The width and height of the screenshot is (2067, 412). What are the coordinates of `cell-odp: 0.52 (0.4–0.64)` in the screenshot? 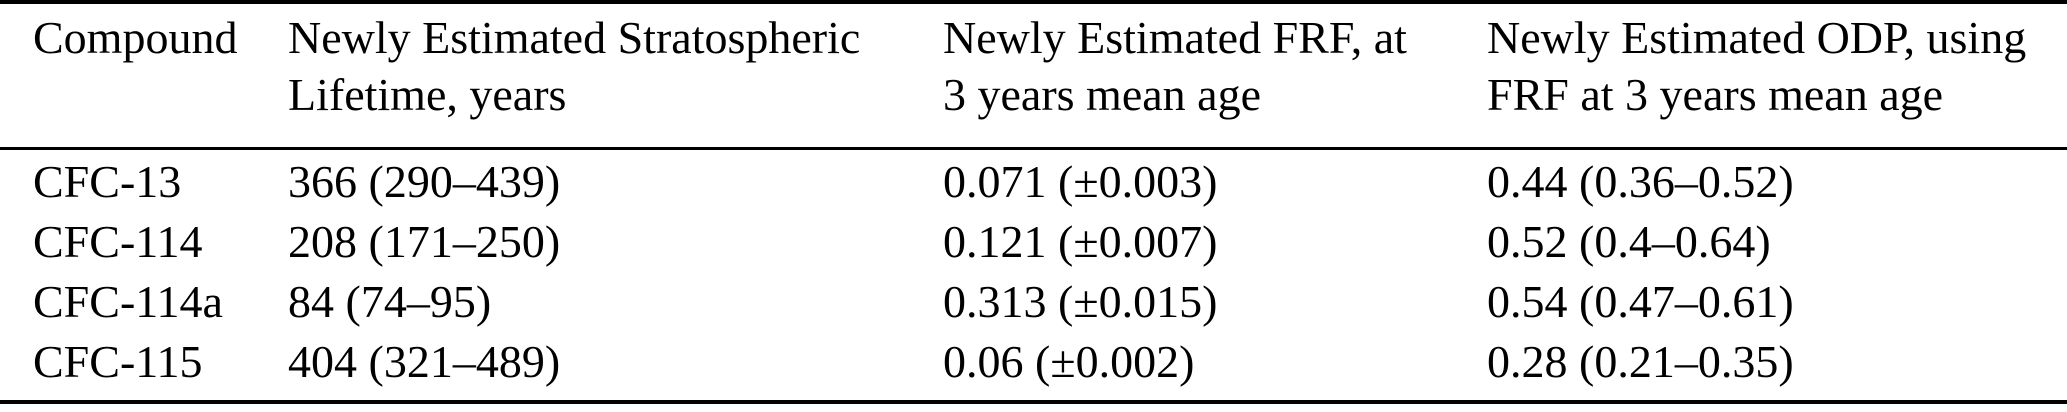 It's located at (1629, 241).